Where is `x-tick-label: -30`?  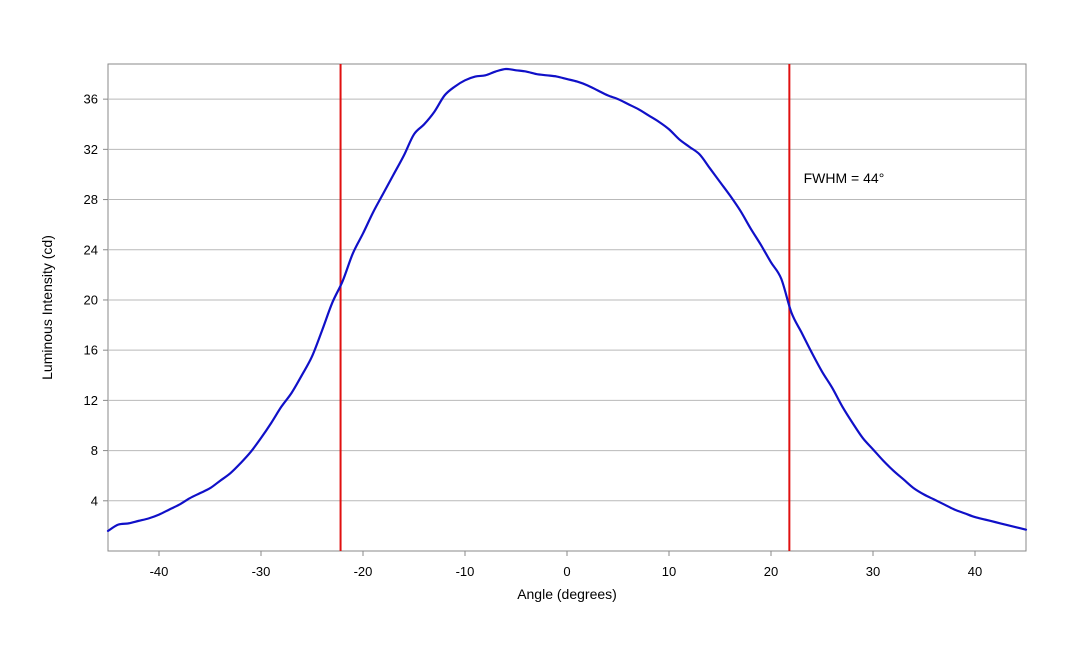 x-tick-label: -30 is located at coordinates (261, 571).